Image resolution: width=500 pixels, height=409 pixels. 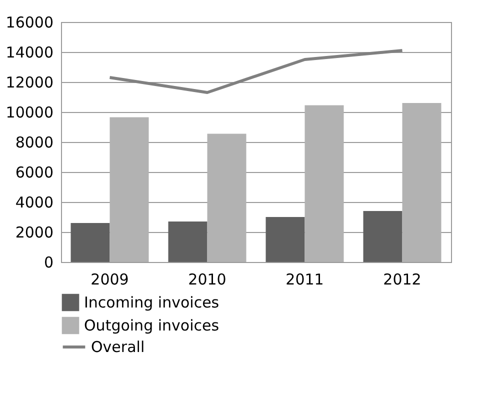 What do you see at coordinates (30, 23) in the screenshot?
I see `y-tick-label: 16000` at bounding box center [30, 23].